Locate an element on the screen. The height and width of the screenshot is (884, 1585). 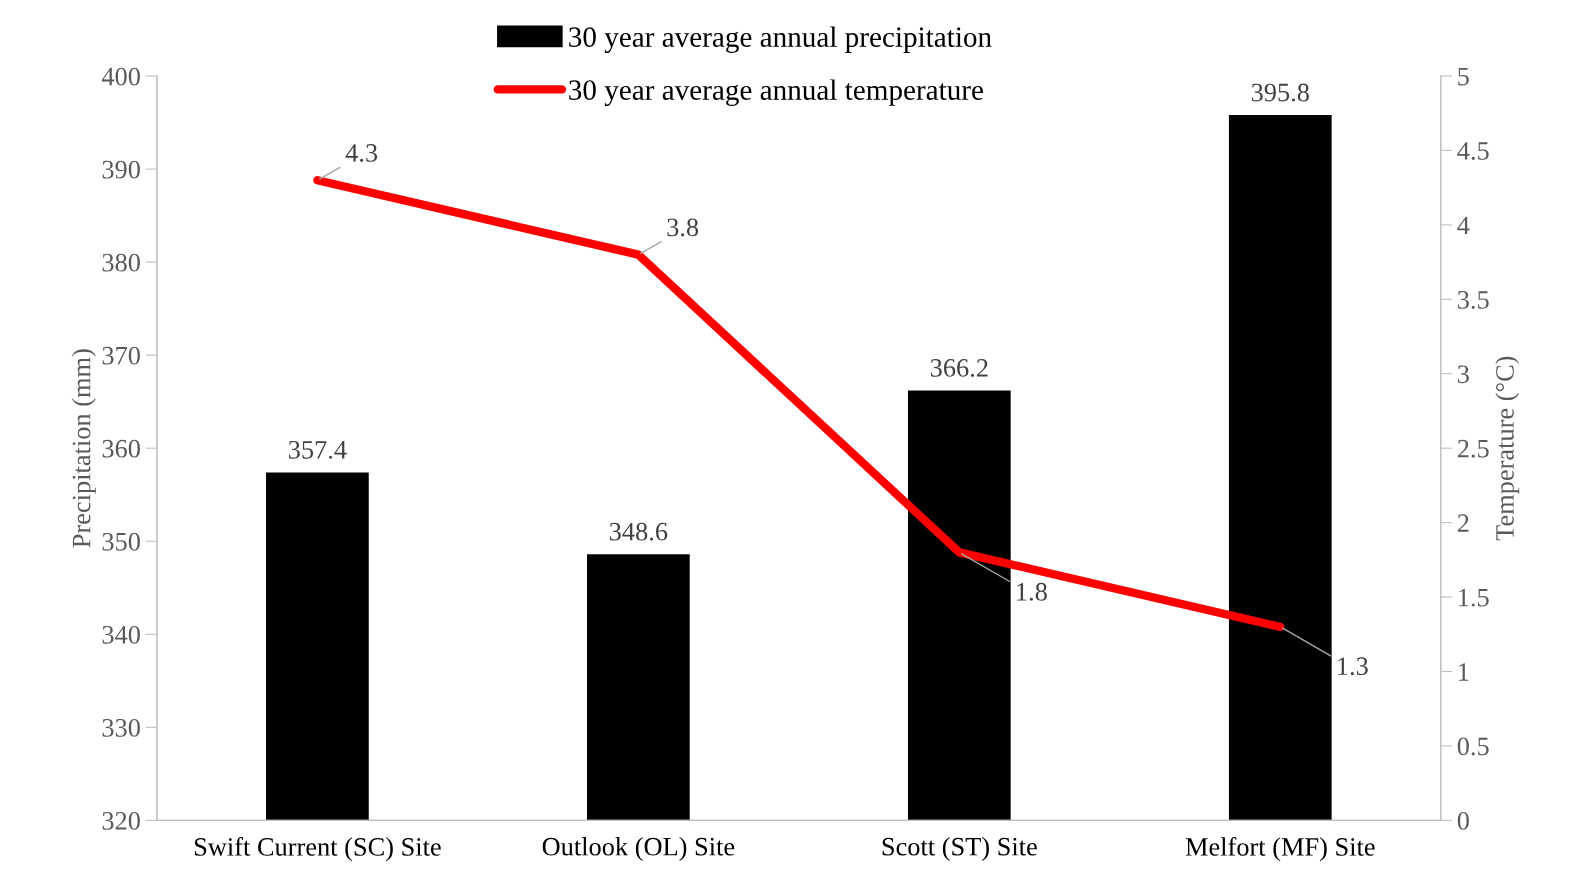
y2-tick-label: 4 is located at coordinates (1463, 225).